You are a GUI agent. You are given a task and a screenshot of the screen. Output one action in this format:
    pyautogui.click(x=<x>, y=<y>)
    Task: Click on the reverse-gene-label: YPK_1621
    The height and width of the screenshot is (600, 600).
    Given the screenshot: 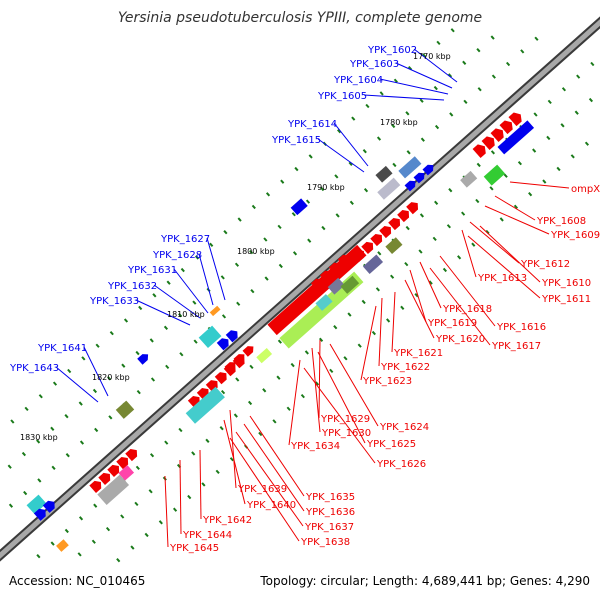 What is the action you would take?
    pyautogui.click(x=418, y=353)
    